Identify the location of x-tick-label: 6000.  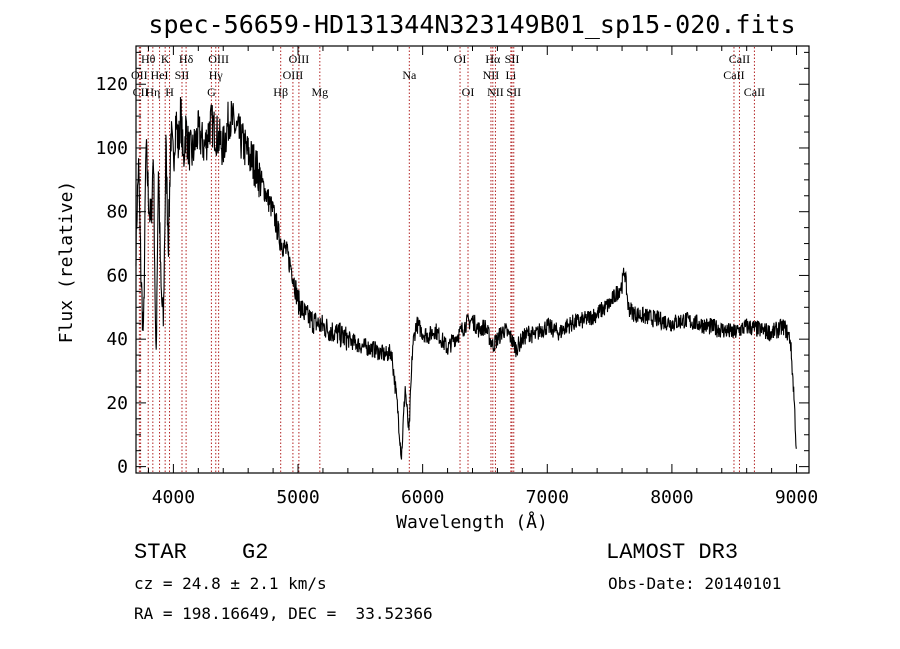
(422, 497).